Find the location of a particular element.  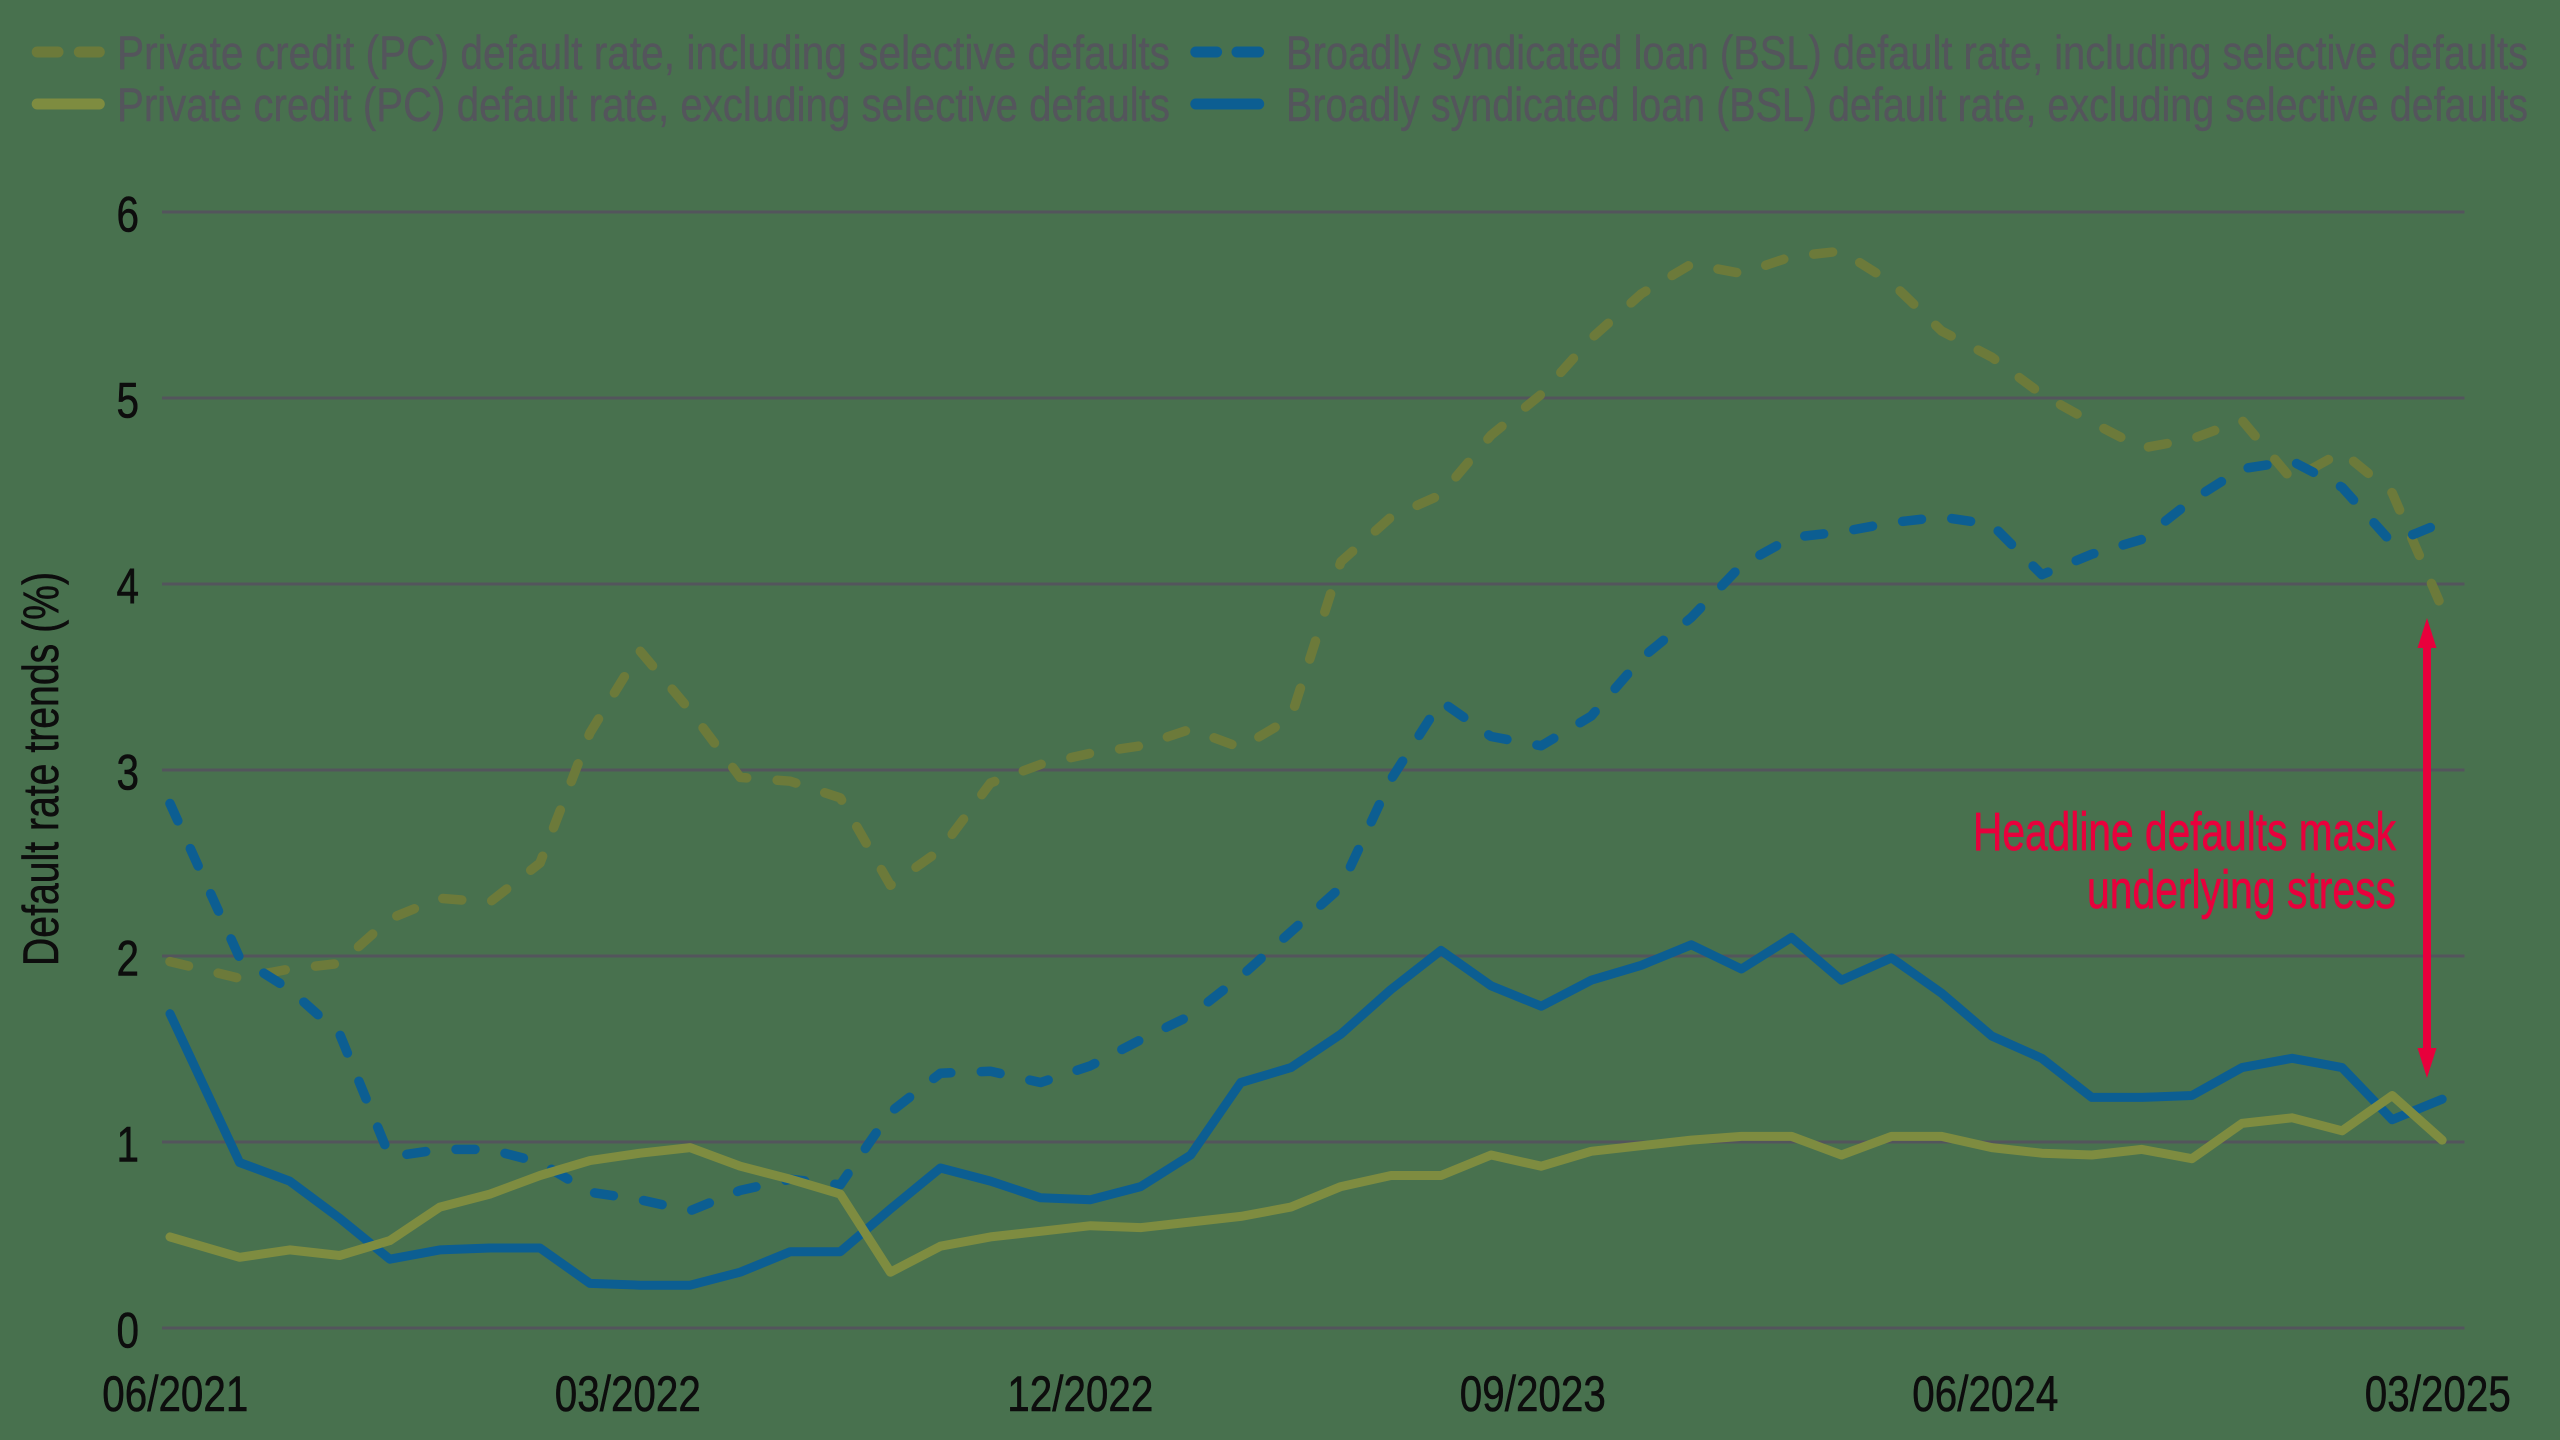

svg-text: 2 is located at coordinates (128, 959).